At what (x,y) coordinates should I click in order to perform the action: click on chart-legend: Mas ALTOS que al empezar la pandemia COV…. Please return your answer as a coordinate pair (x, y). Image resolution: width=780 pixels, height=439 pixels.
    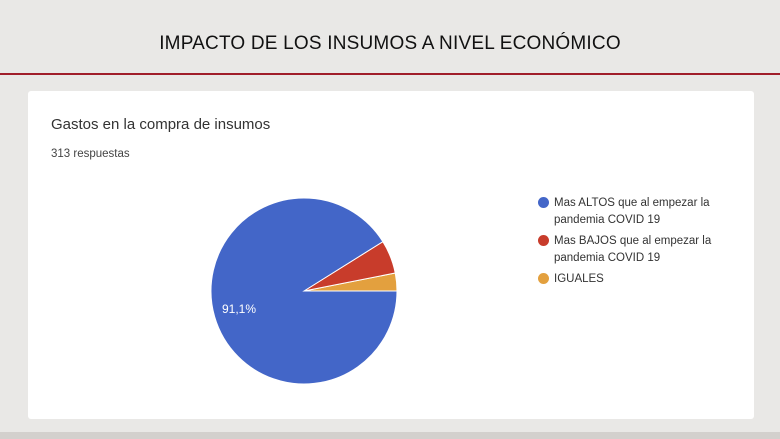
    Looking at the image, I should click on (643, 243).